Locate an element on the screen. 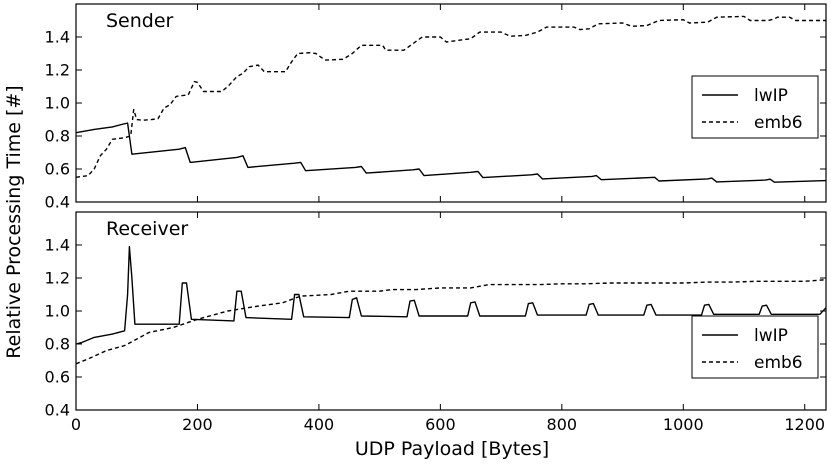 This screenshot has height=464, width=831. x-tick-label: 400 is located at coordinates (319, 424).